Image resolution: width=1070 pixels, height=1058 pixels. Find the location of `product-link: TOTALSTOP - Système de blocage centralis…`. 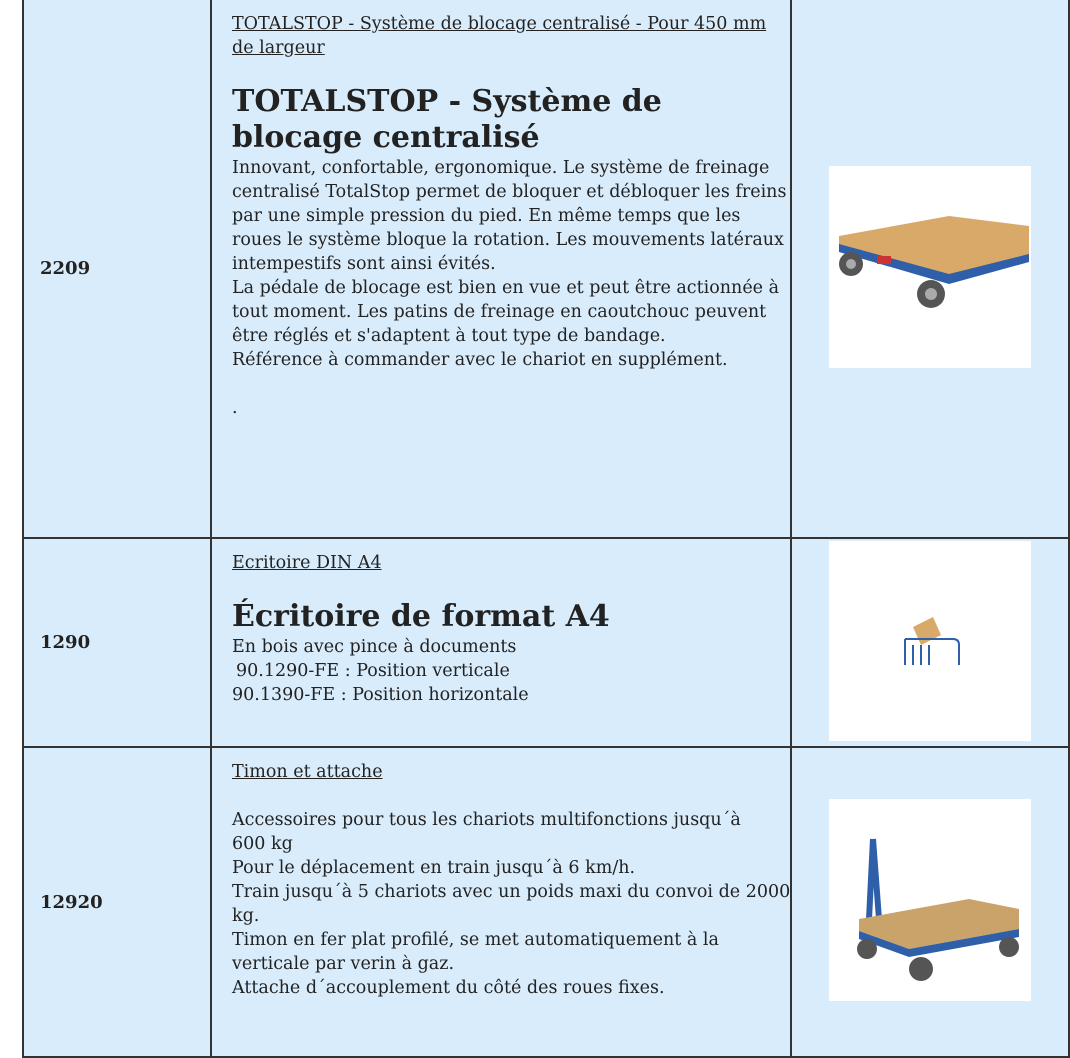

product-link: TOTALSTOP - Système de blocage centralis… is located at coordinates (499, 36).